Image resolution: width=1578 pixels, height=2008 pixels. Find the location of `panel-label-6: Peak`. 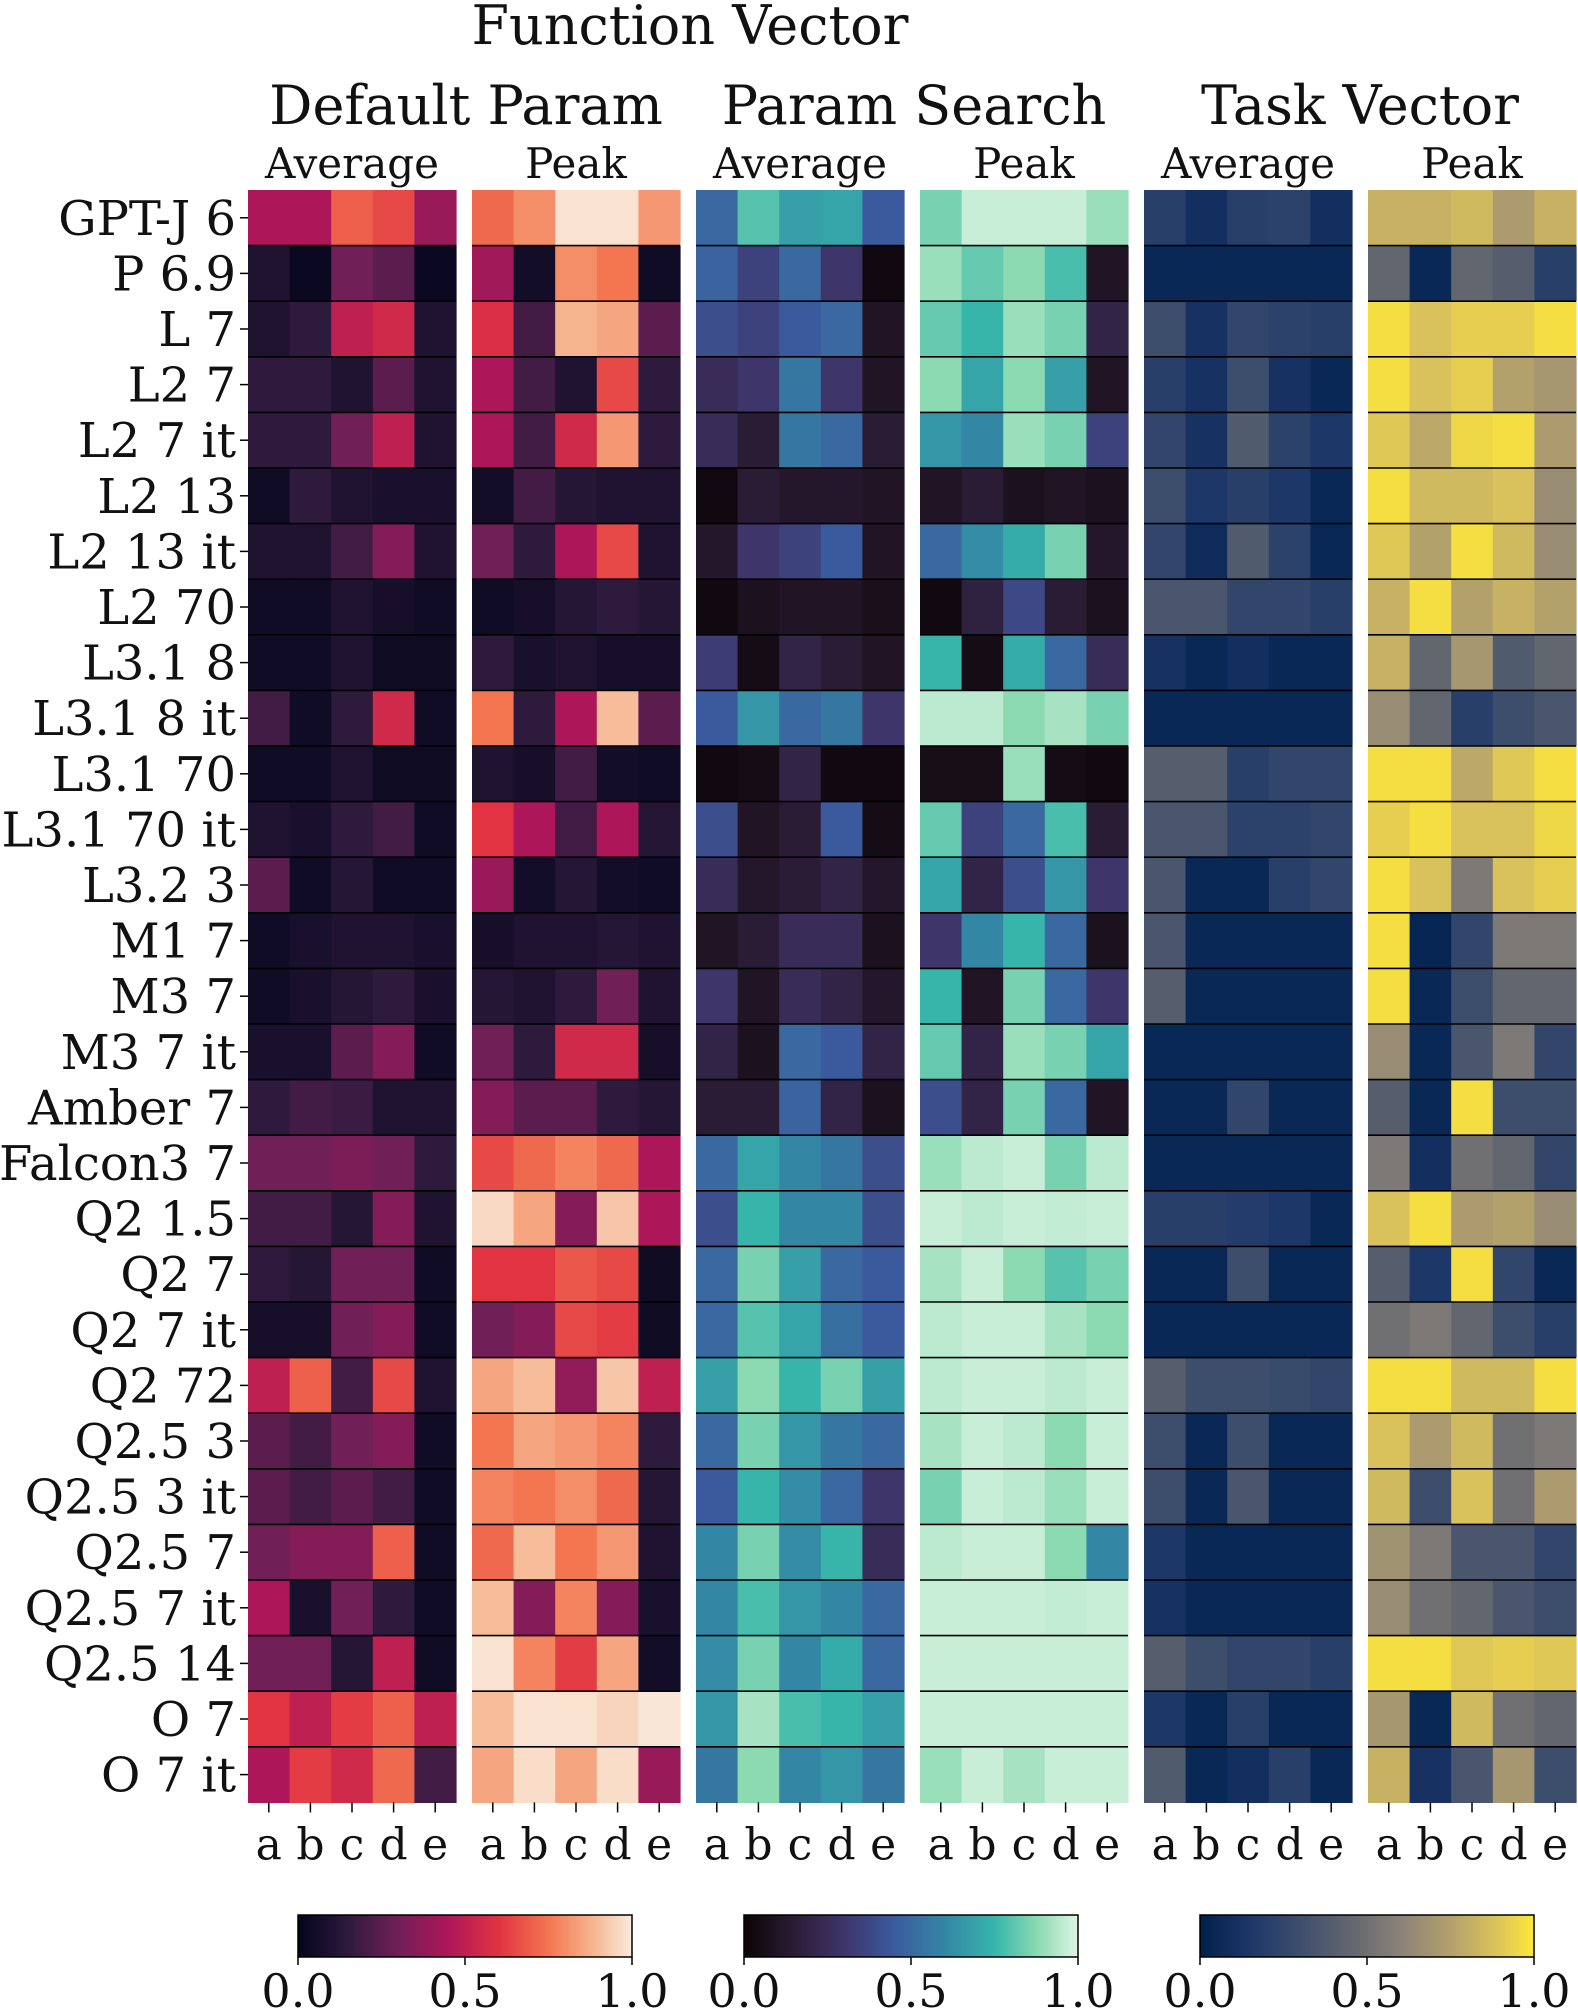

panel-label-6: Peak is located at coordinates (1472, 163).